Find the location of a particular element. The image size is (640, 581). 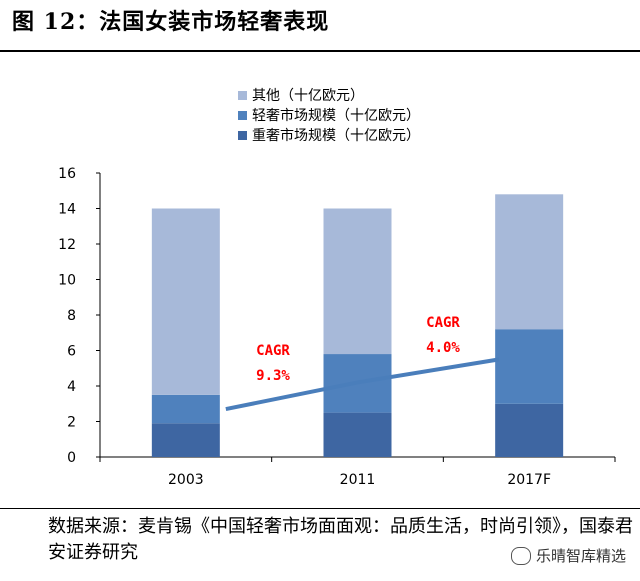

cagr-label-0: CAGR is located at coordinates (273, 351).